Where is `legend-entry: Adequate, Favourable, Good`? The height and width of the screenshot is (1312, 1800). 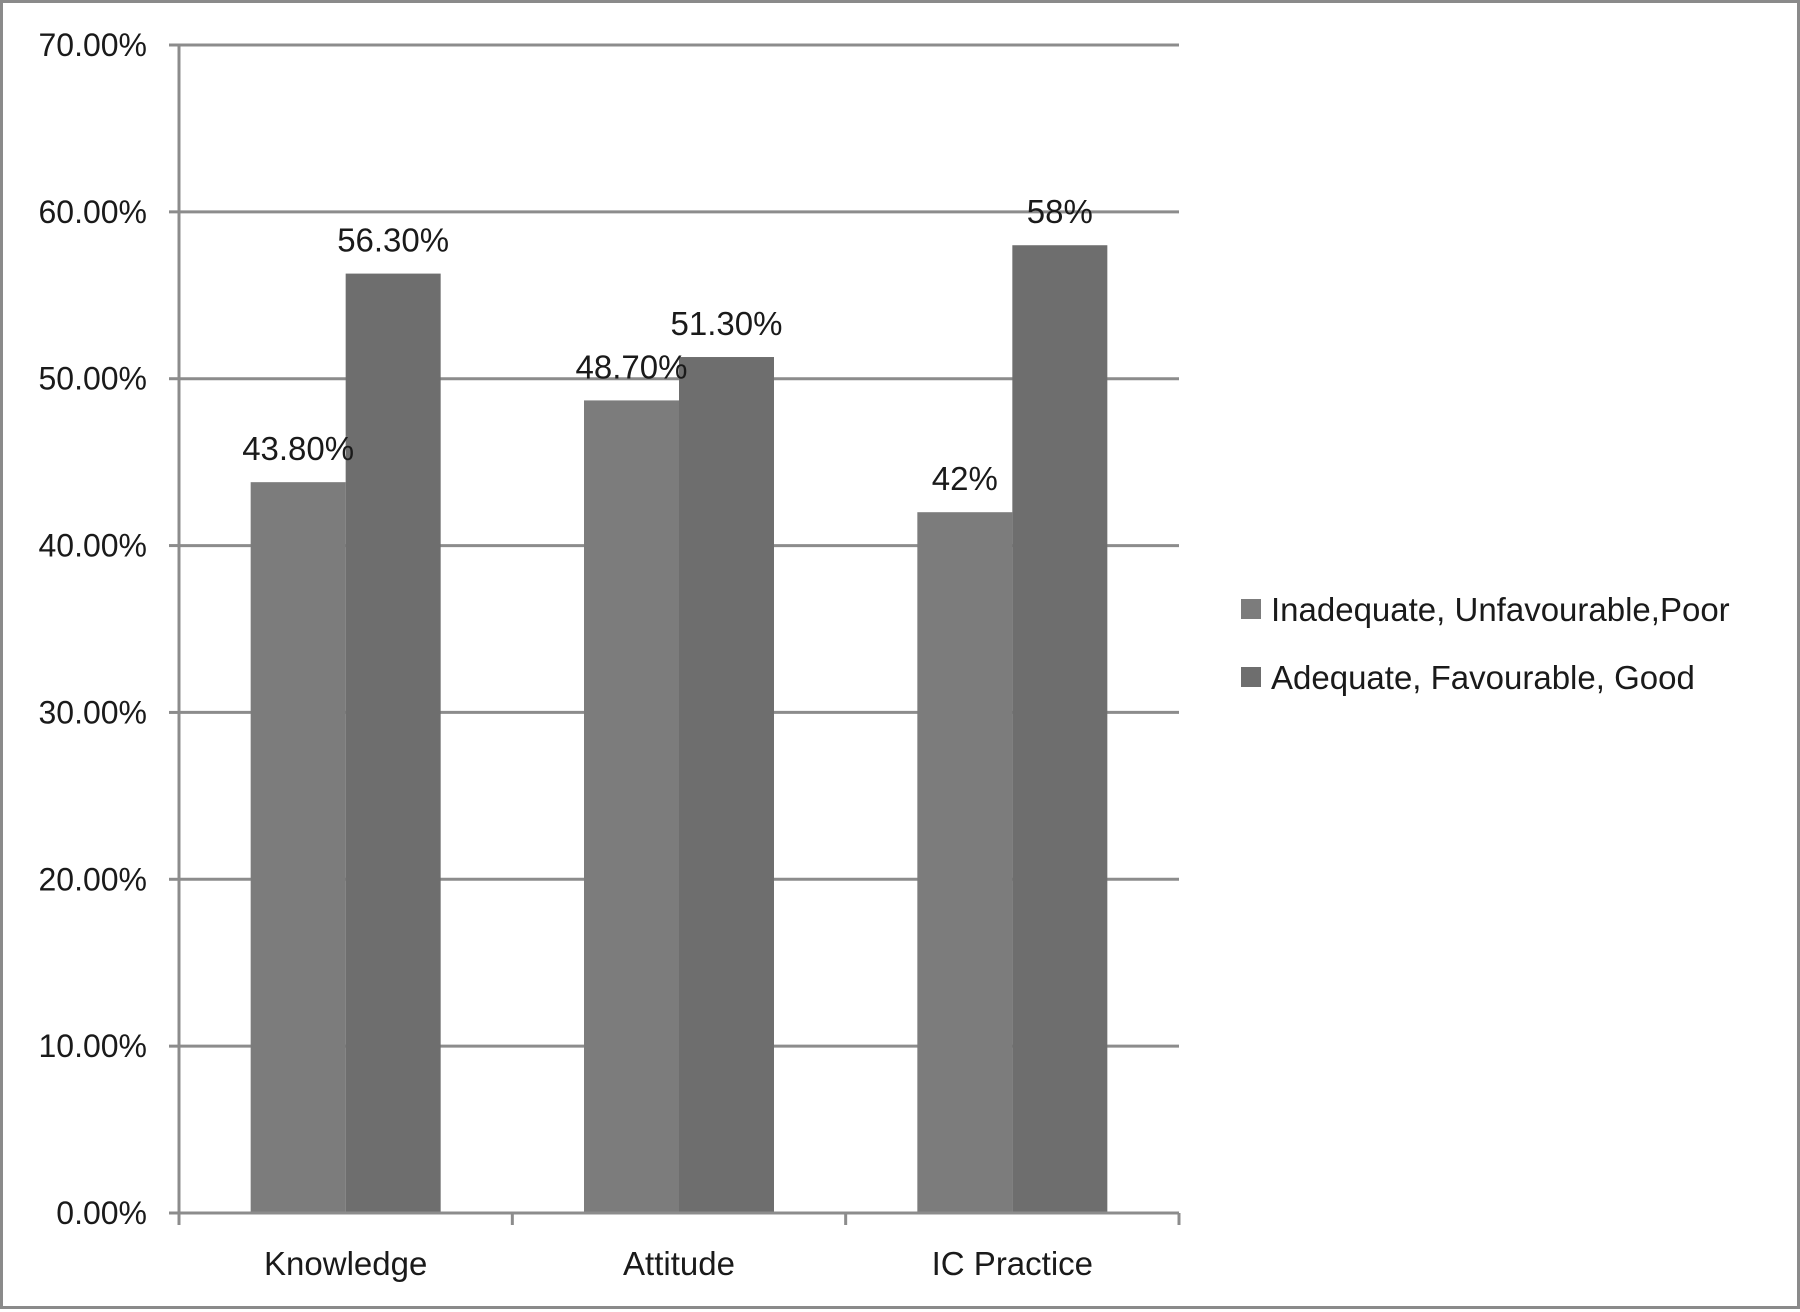 legend-entry: Adequate, Favourable, Good is located at coordinates (1483, 677).